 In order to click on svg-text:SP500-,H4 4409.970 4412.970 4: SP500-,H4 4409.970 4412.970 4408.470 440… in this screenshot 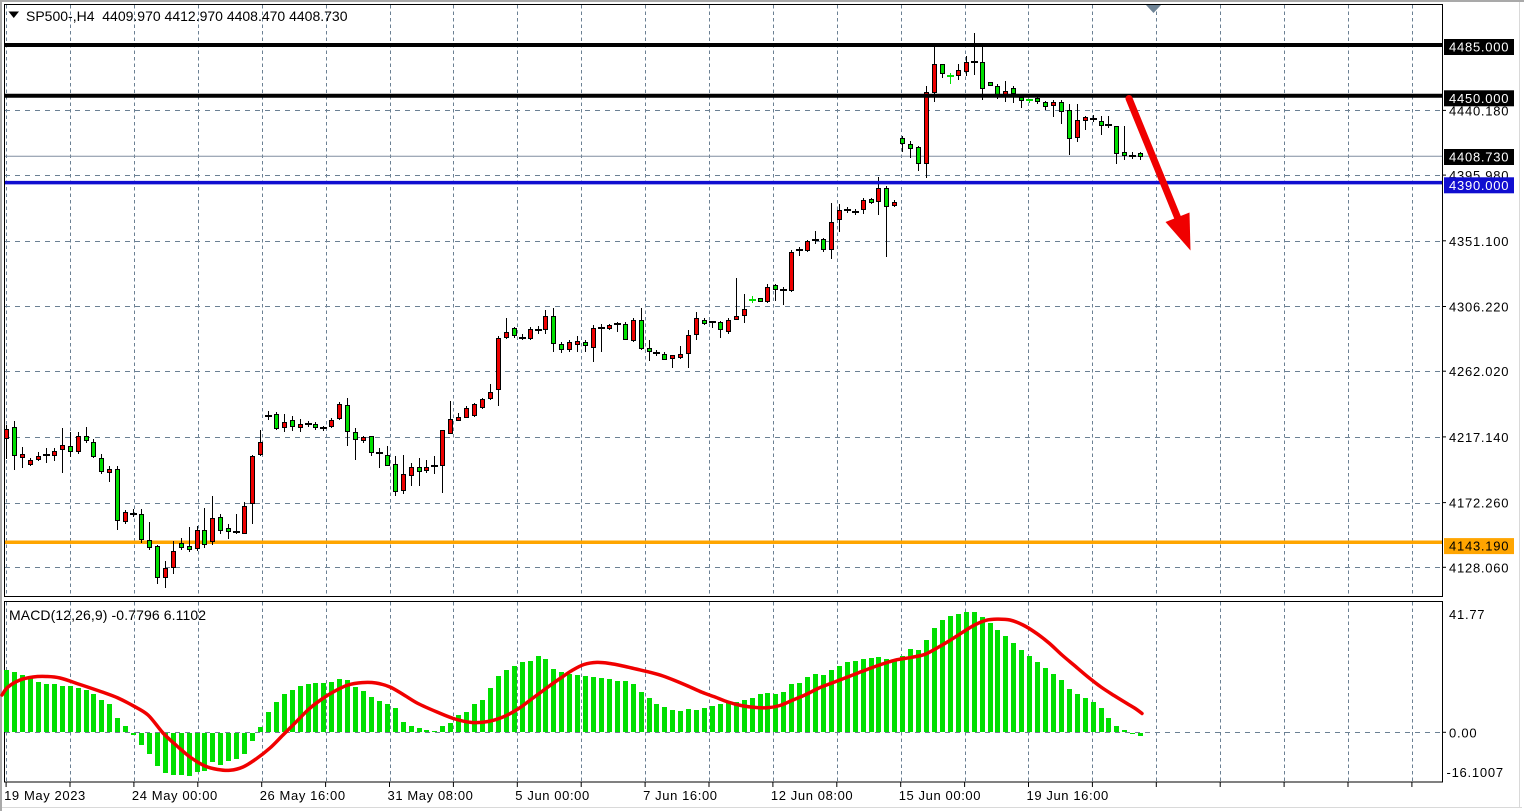, I will do `click(187, 16)`.